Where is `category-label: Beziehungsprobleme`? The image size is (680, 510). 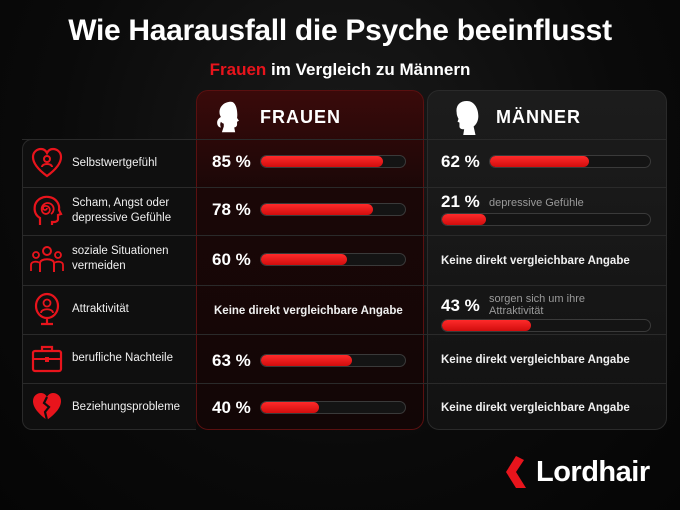 category-label: Beziehungsprobleme is located at coordinates (126, 406).